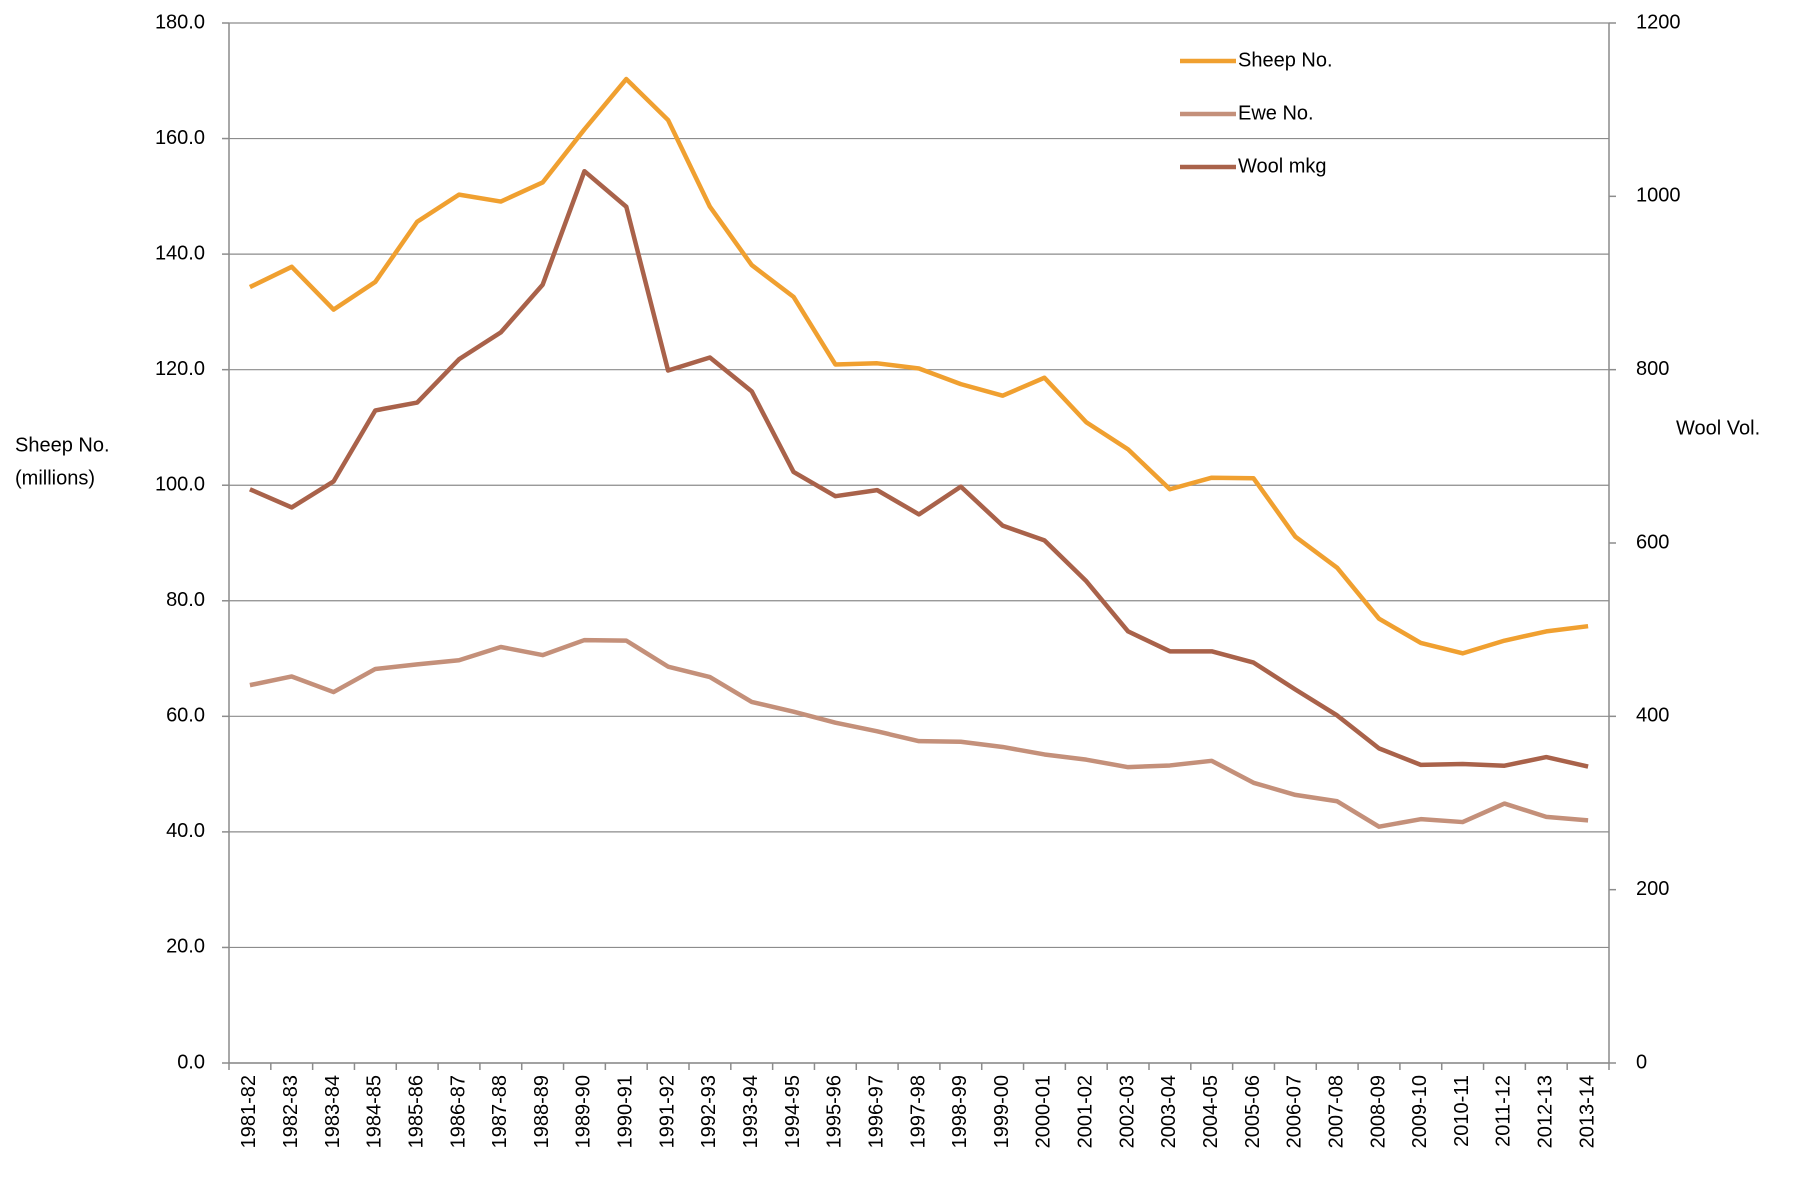 The height and width of the screenshot is (1185, 1793). What do you see at coordinates (1652, 889) in the screenshot?
I see `y2-tick-label: 200` at bounding box center [1652, 889].